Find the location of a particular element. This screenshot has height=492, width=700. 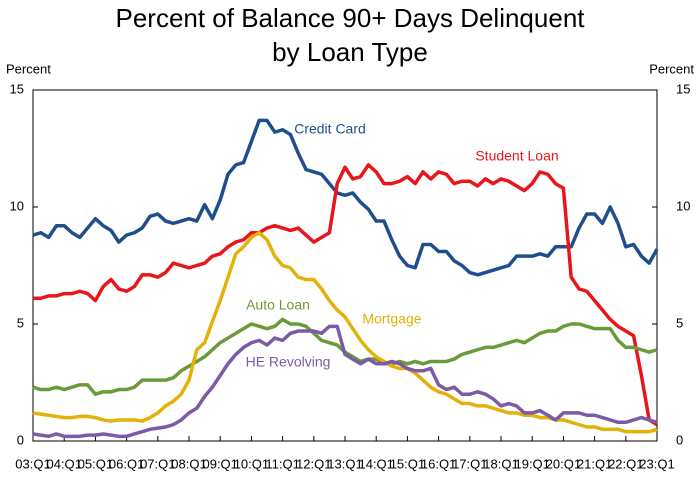

x-tick-label: 17:Q1 is located at coordinates (469, 463).